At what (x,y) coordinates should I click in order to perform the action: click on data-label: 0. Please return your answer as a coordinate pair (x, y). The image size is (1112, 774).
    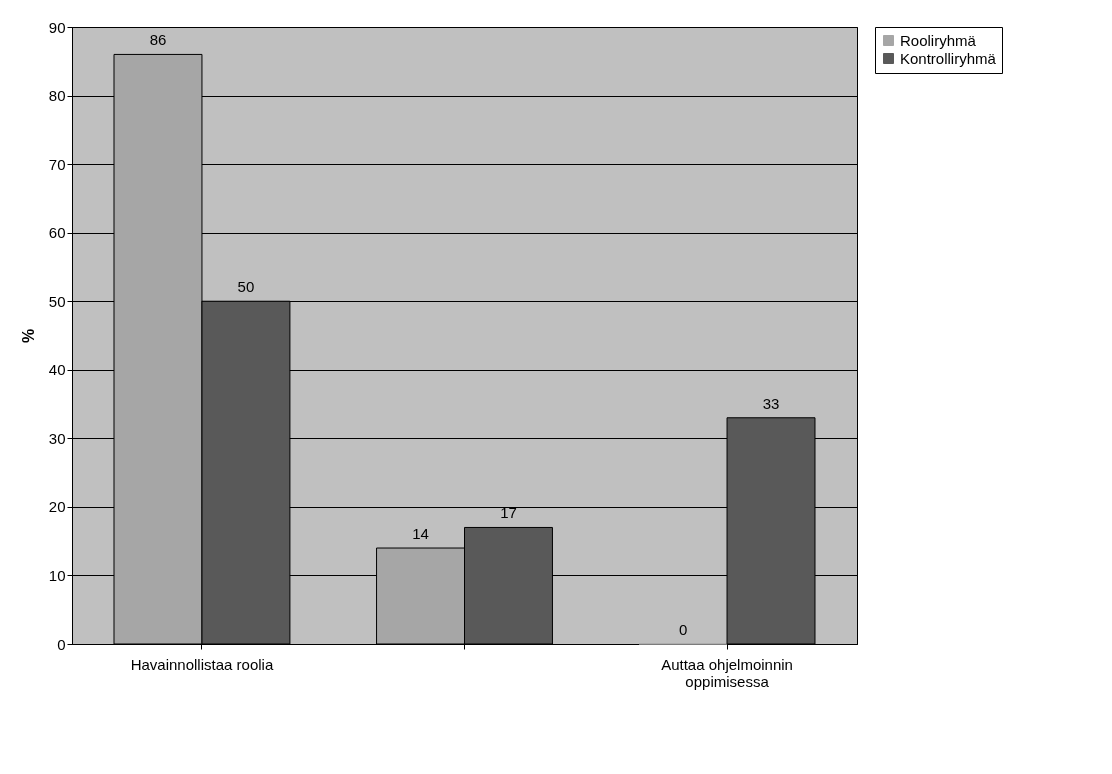
    Looking at the image, I should click on (683, 629).